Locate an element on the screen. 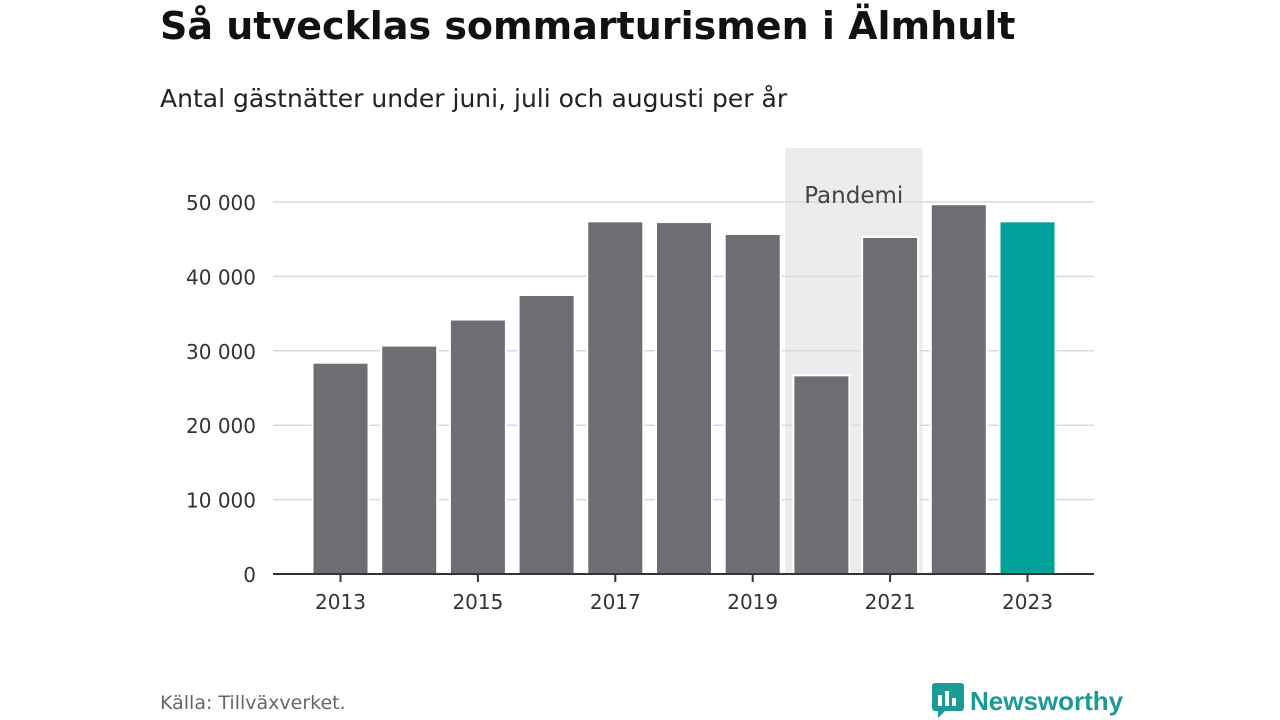 The width and height of the screenshot is (1280, 720). y-tick-label: 20 000 is located at coordinates (221, 426).